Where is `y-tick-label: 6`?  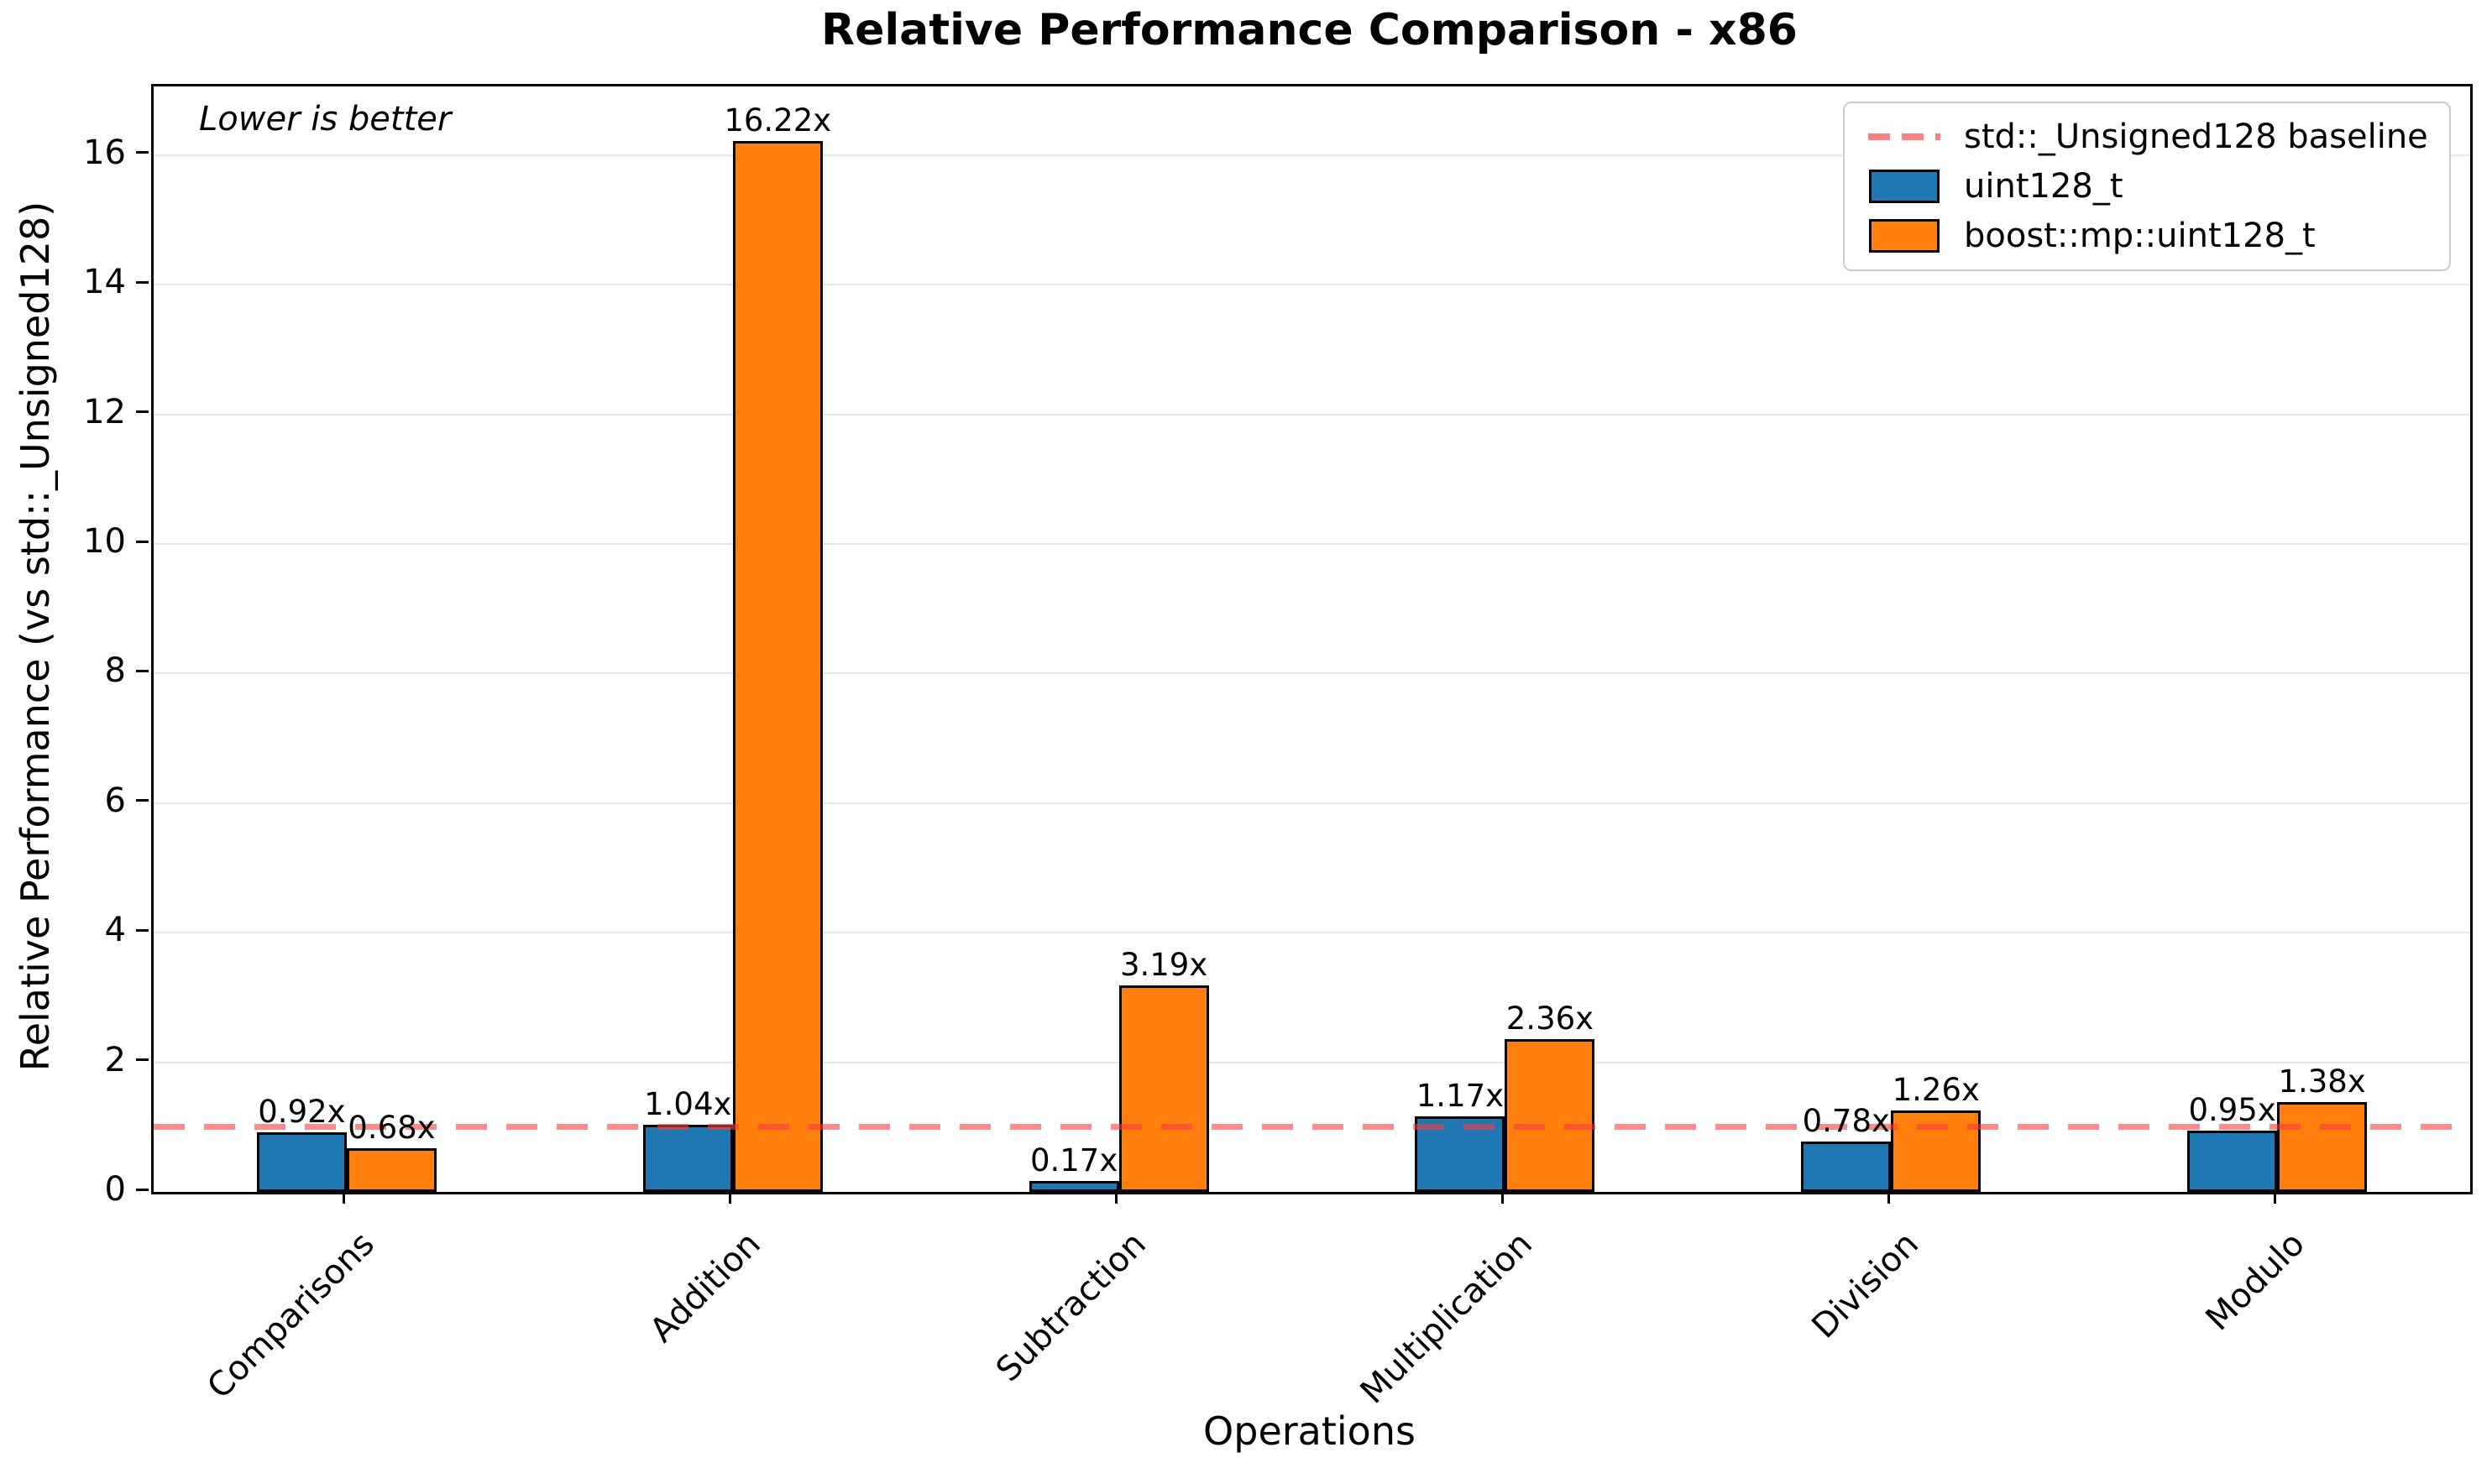 y-tick-label: 6 is located at coordinates (115, 800).